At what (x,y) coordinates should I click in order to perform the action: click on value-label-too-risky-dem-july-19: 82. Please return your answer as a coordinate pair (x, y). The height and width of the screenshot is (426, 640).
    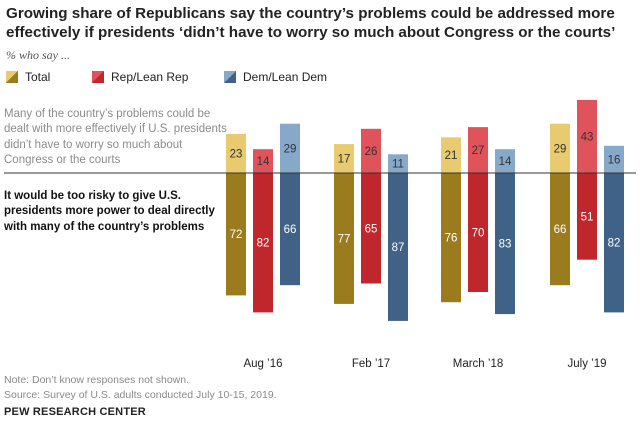
    Looking at the image, I should click on (614, 244).